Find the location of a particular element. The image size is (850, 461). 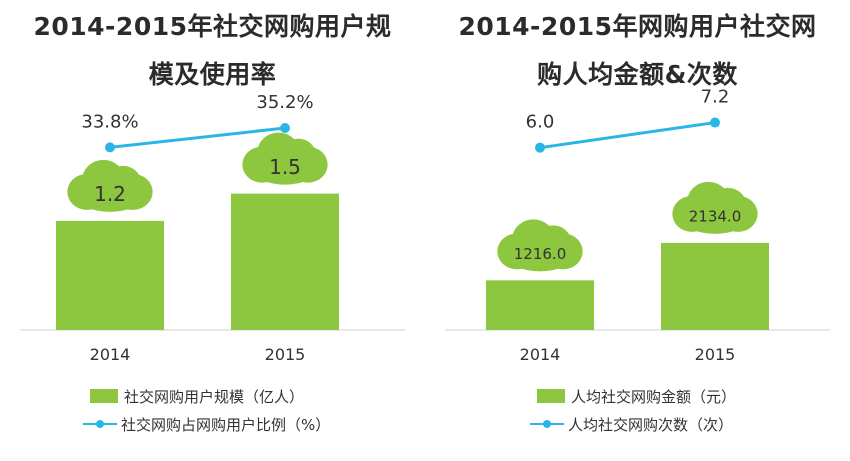

legend-item-bar: 社交网购用户规模（亿人） is located at coordinates (197, 396).